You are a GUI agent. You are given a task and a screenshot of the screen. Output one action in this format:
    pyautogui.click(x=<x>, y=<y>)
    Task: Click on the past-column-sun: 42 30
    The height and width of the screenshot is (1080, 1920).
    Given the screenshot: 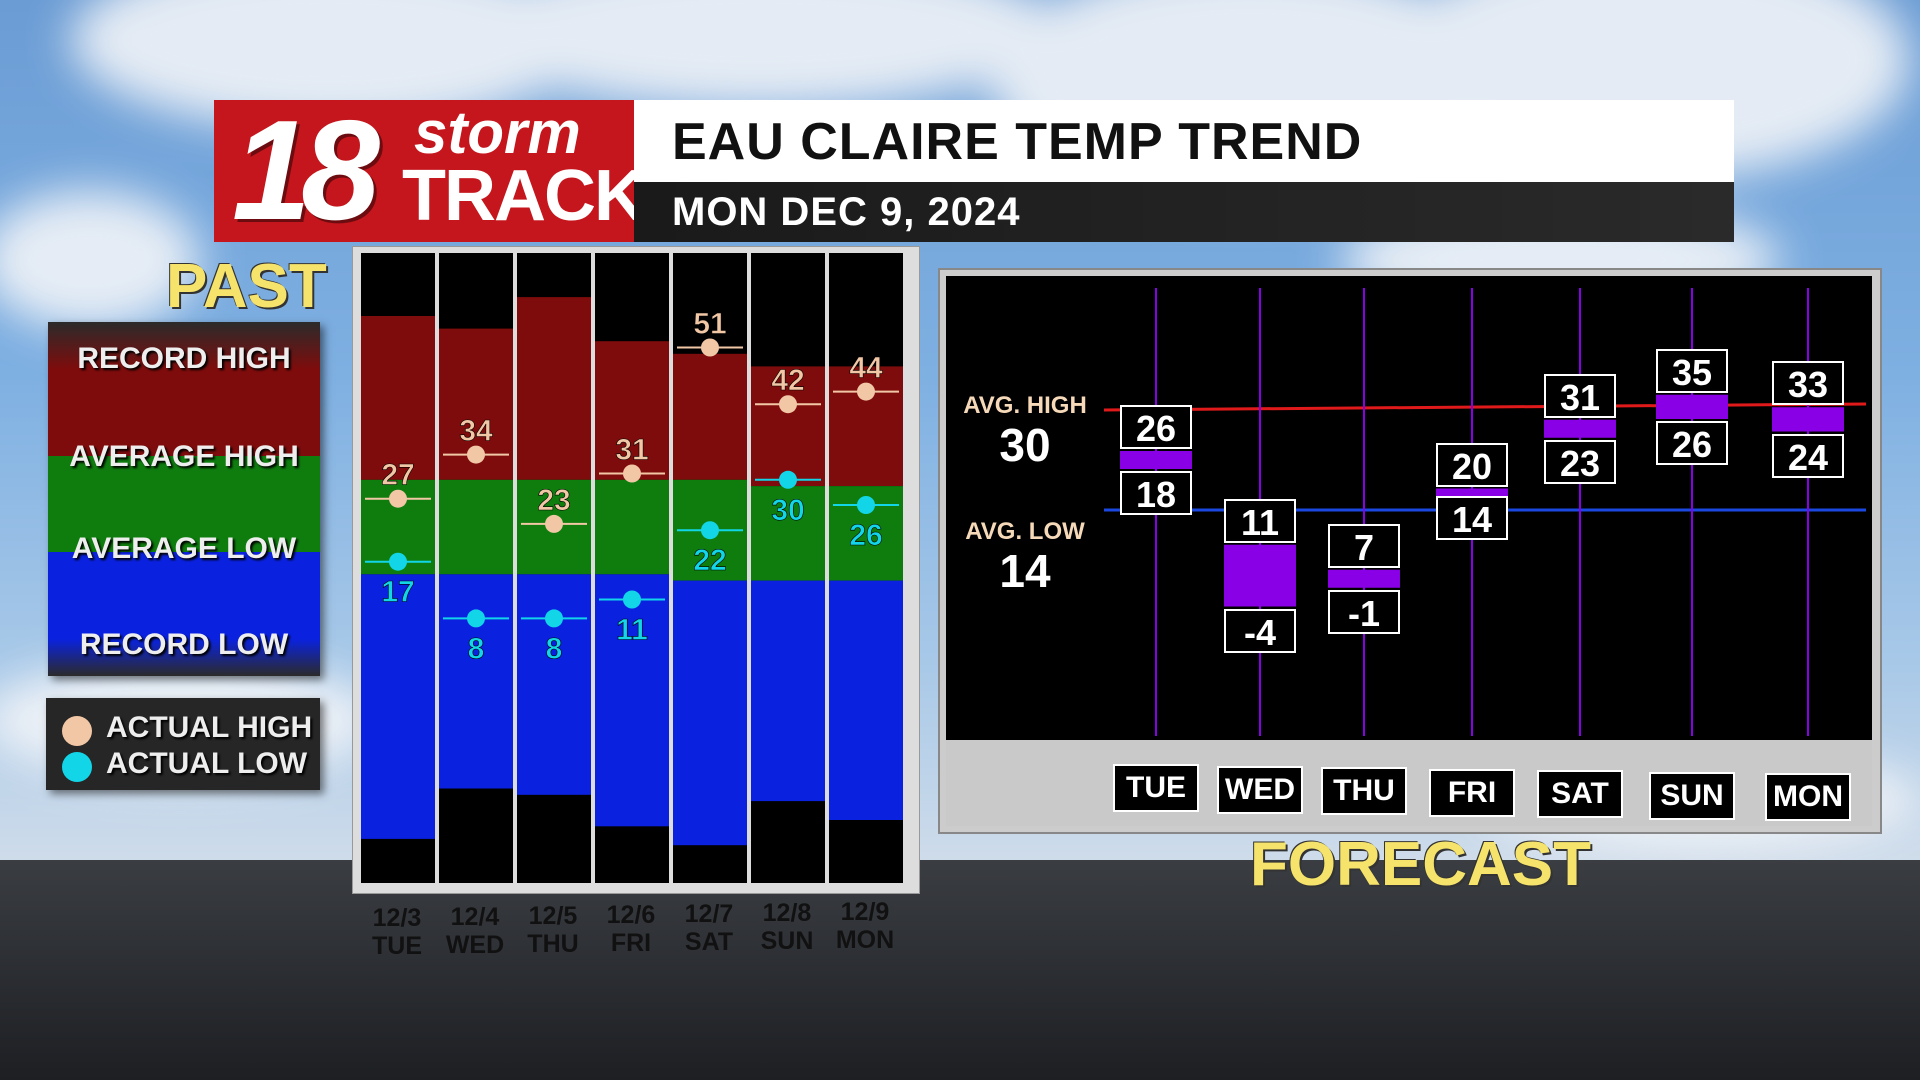 What is the action you would take?
    pyautogui.click(x=788, y=568)
    